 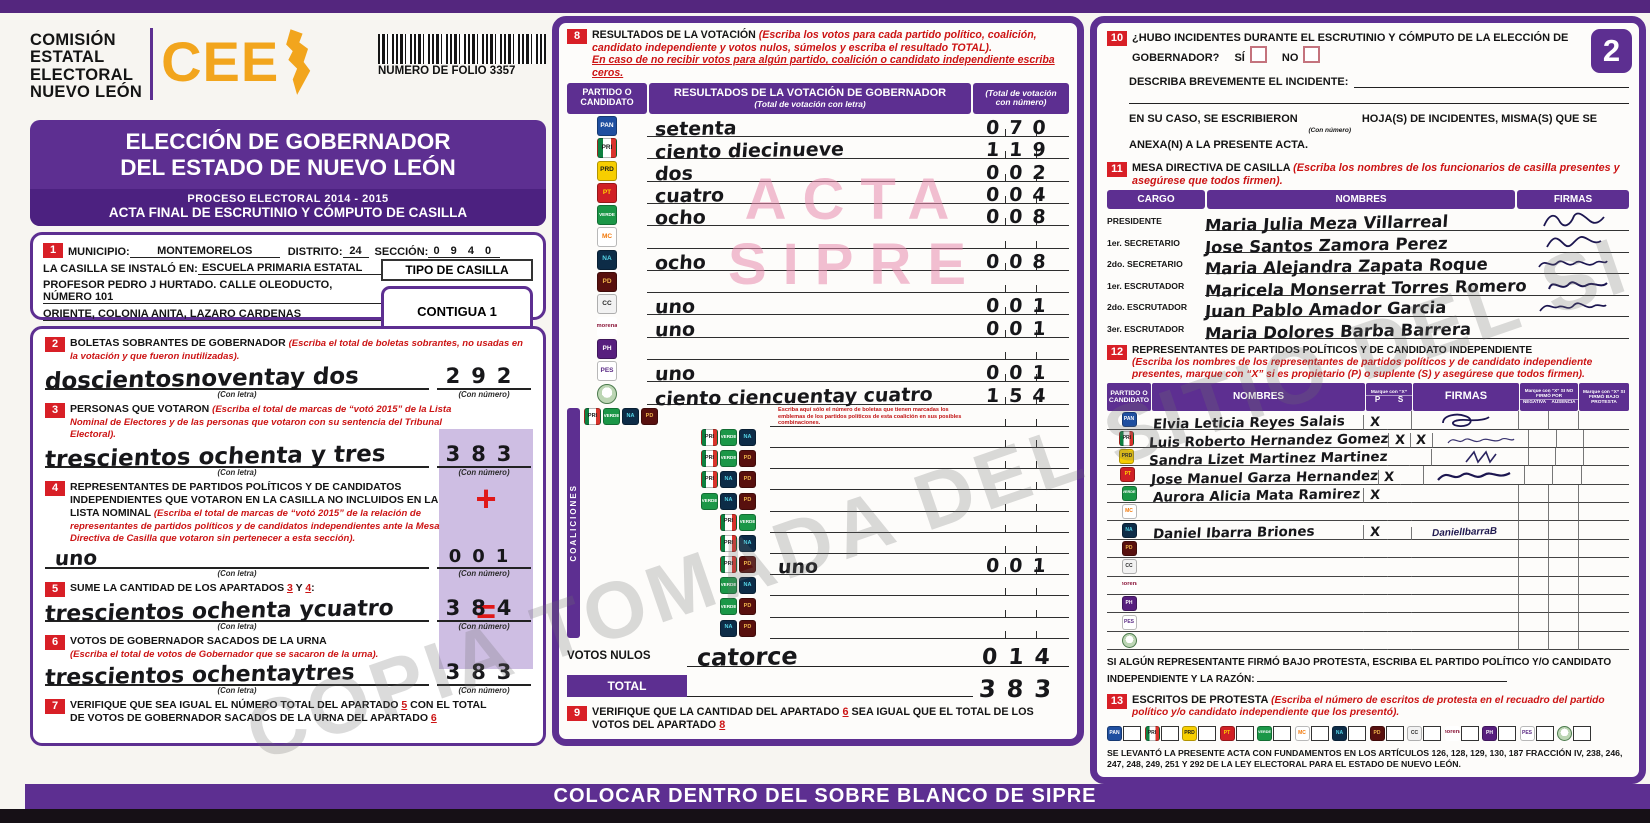 What do you see at coordinates (1239, 81) in the screenshot?
I see `describe-label: DESCRIBA BREVEMENTE EL INCIDENTE:` at bounding box center [1239, 81].